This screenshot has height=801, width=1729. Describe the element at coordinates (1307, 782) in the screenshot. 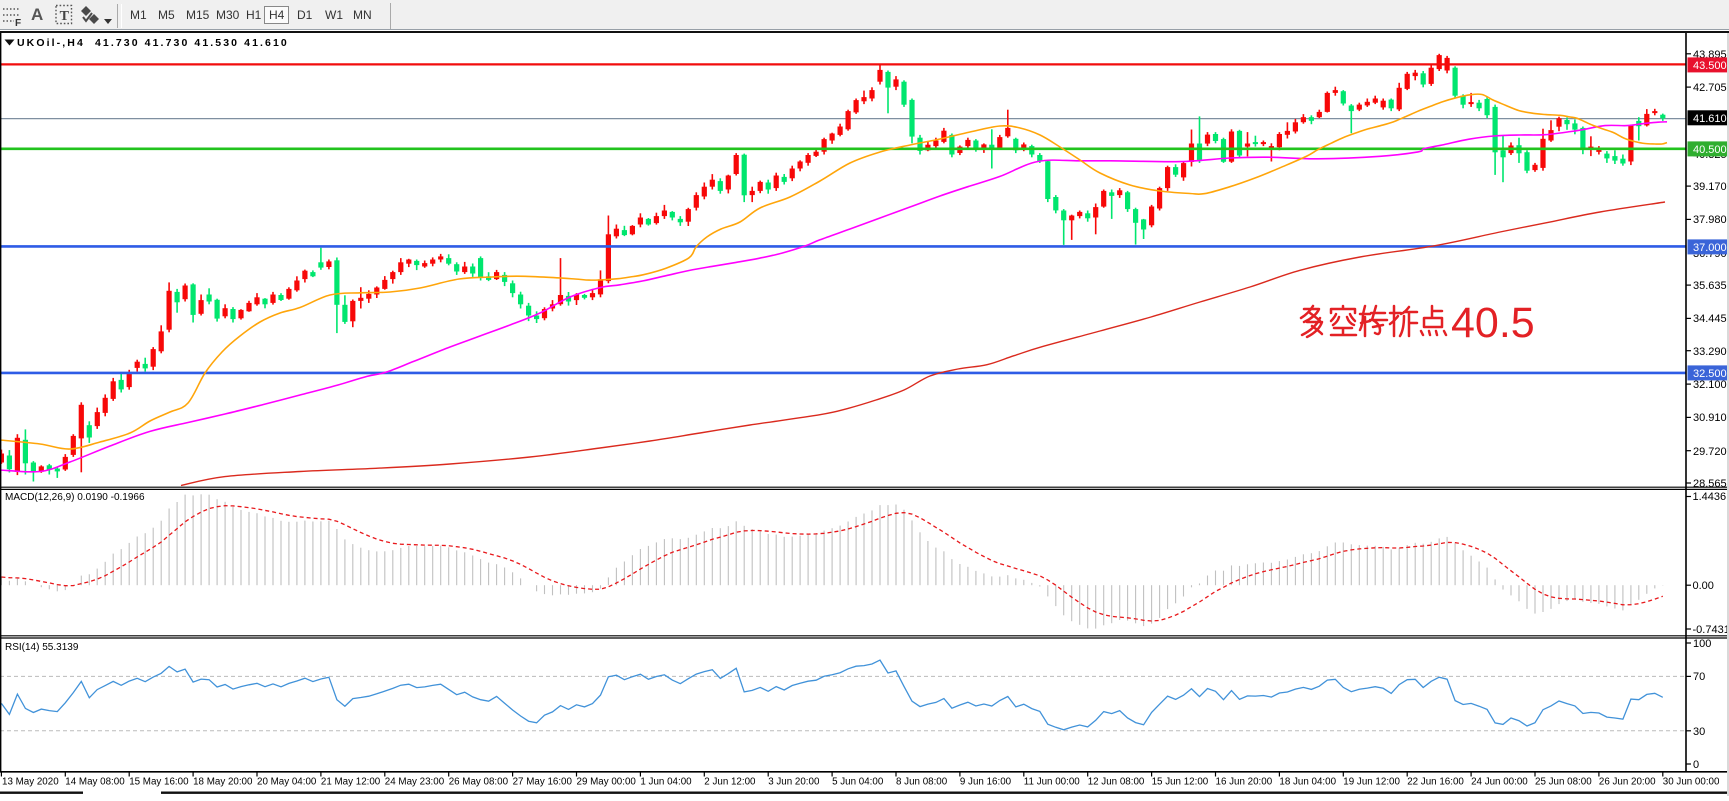

I see `svg-text: 18 Jun 04:00` at that location.